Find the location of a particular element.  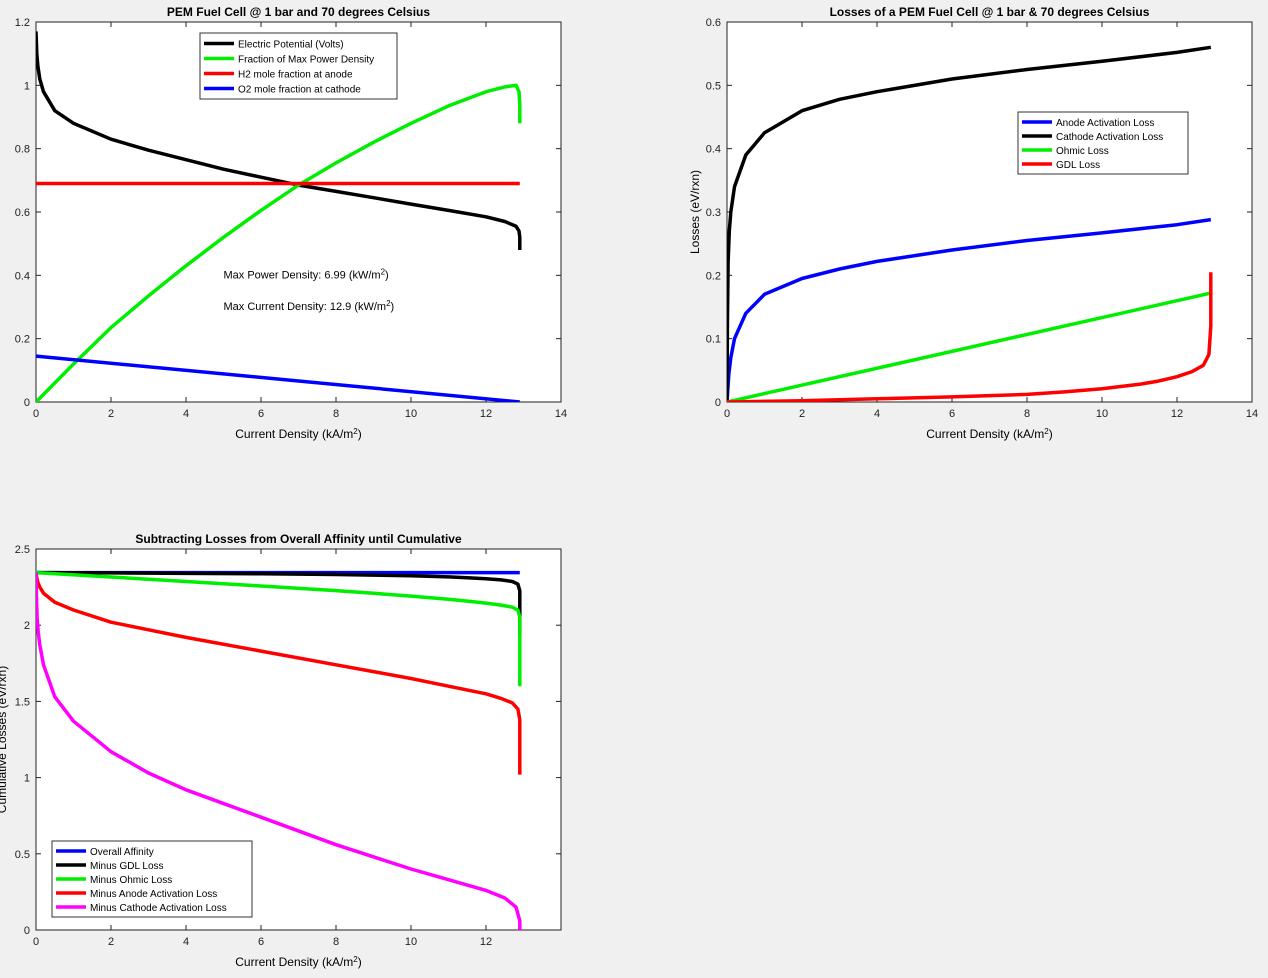

y-axis-label: Cumulative Losses (eV/rxn) is located at coordinates (4, 739).